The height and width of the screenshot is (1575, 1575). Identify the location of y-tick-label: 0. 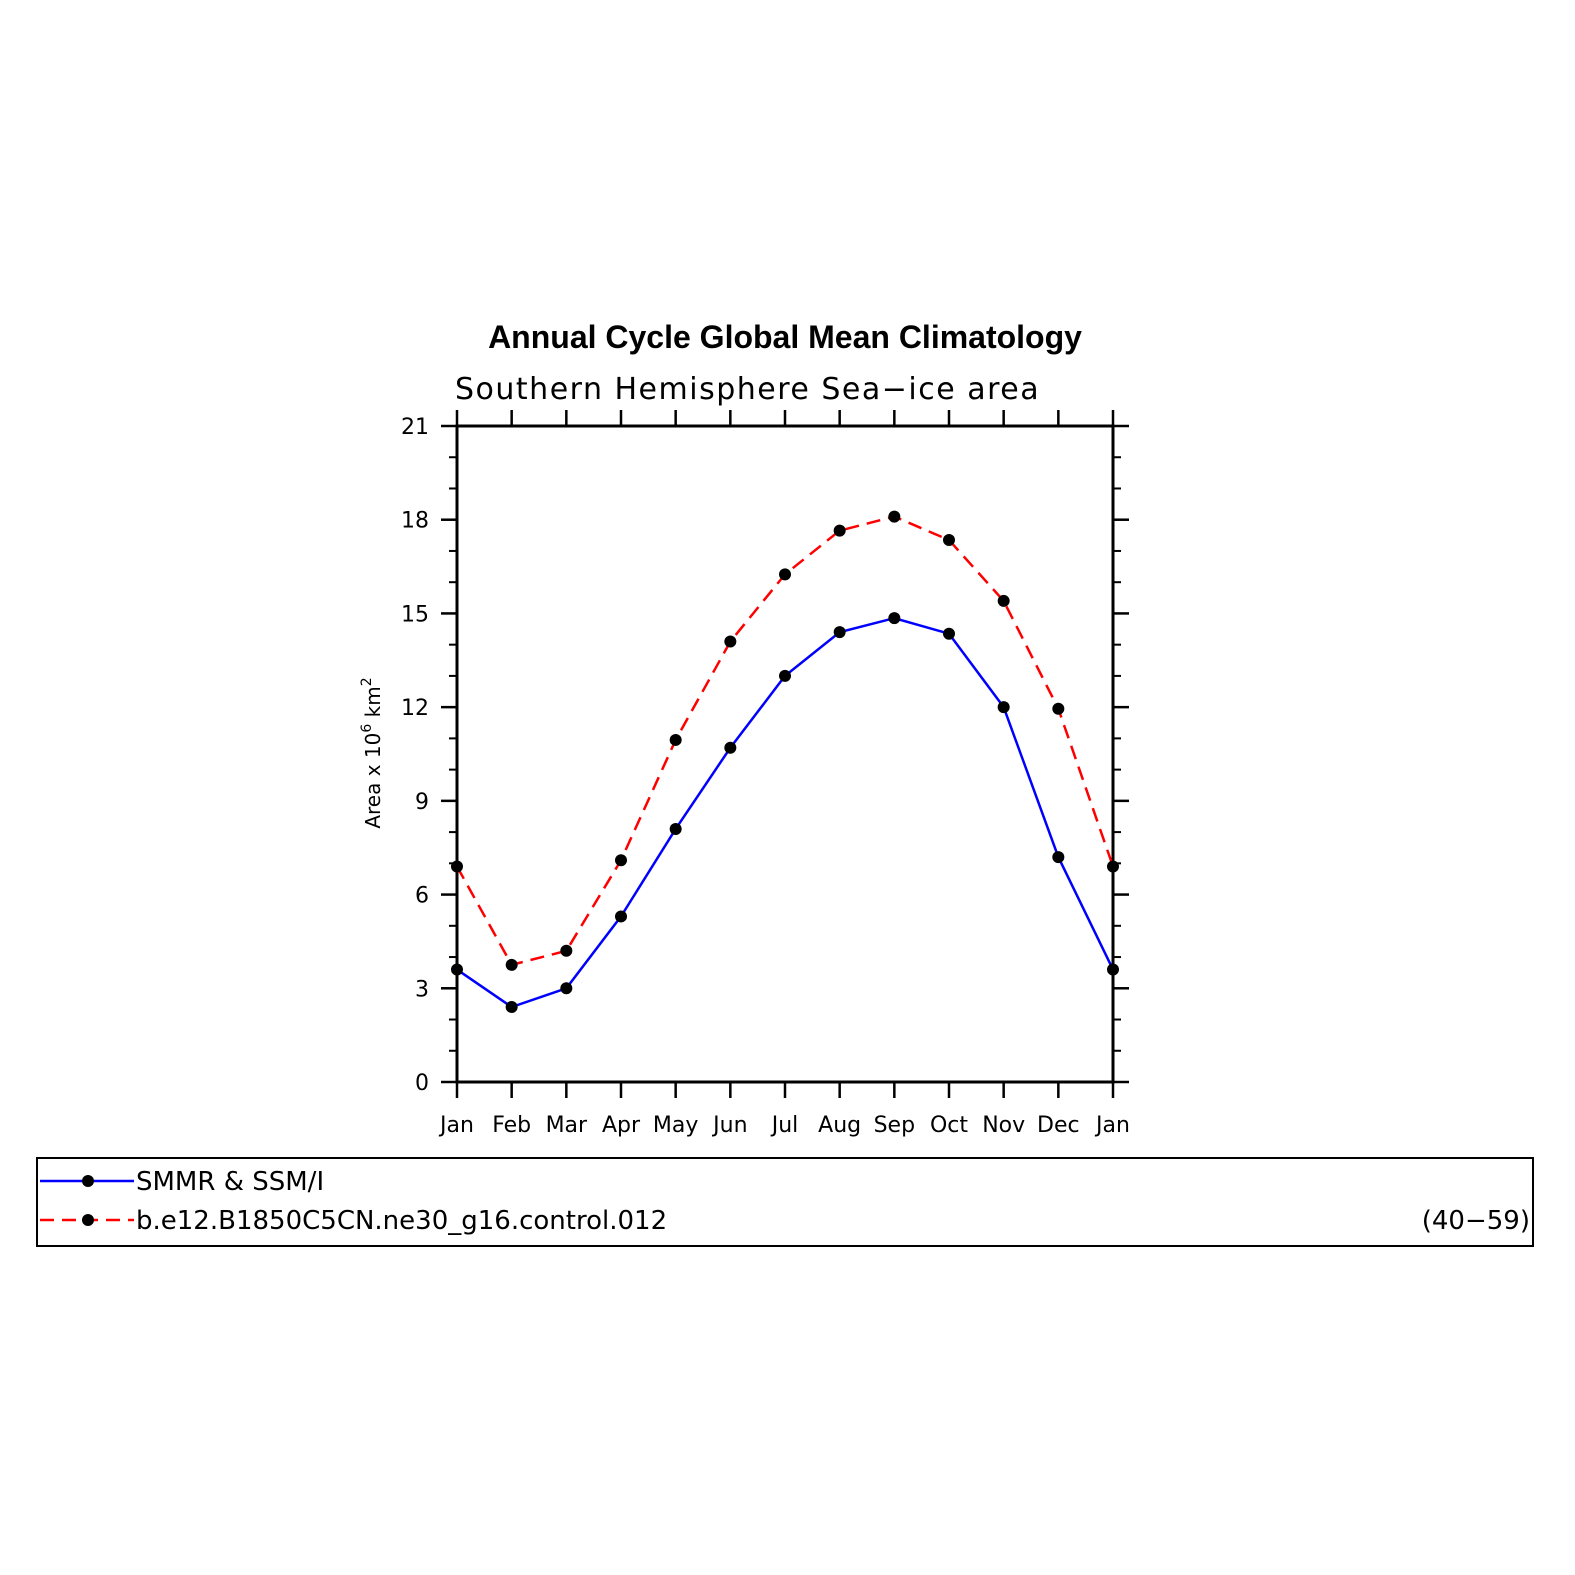
(422, 1083).